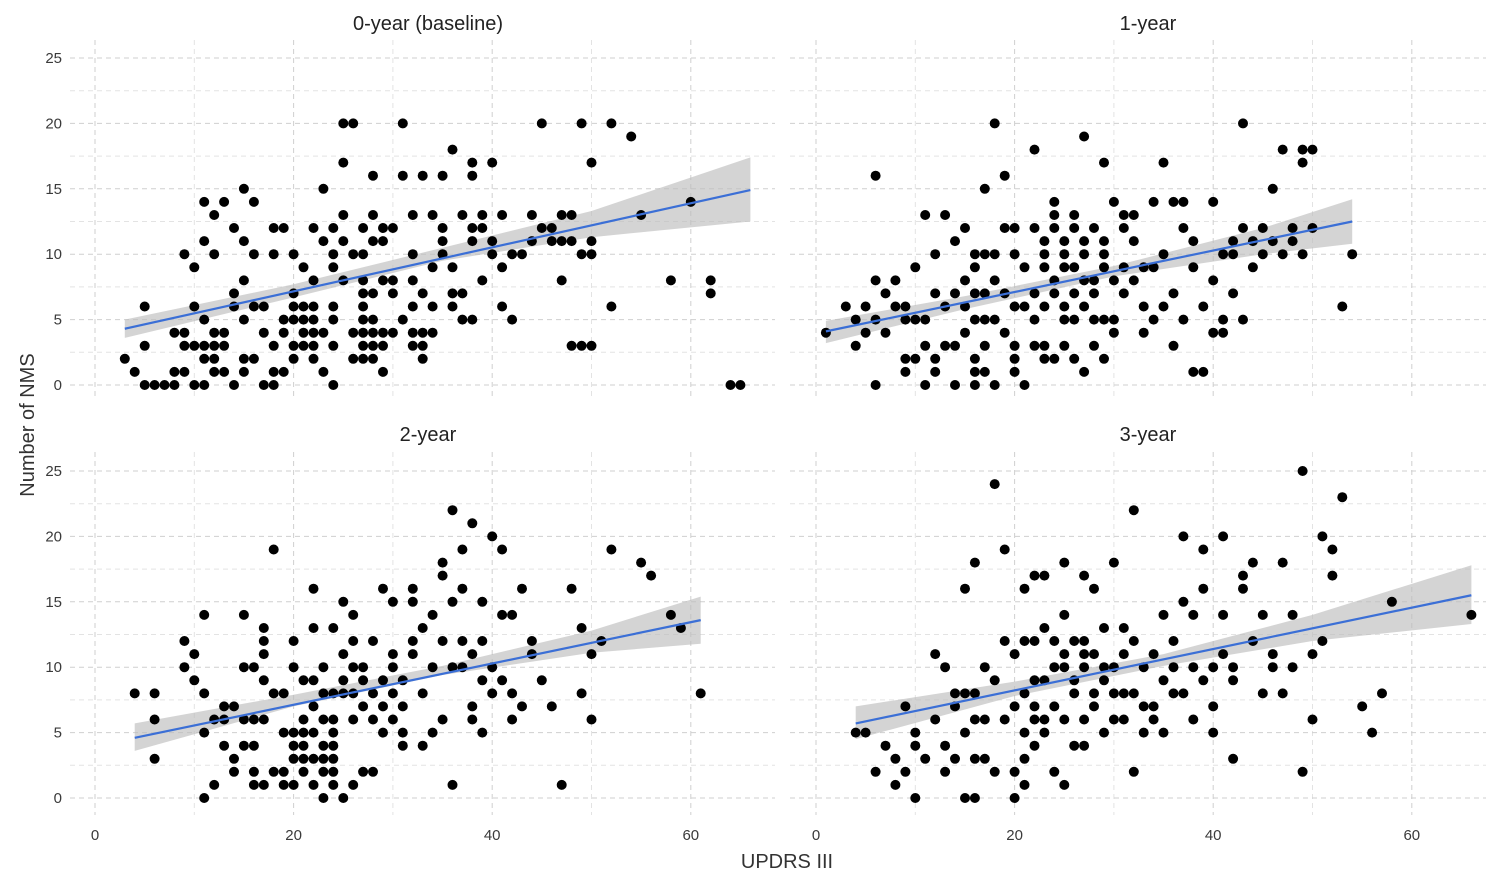 Image resolution: width=1486 pixels, height=882 pixels. I want to click on regression-line, so click(1163, 659).